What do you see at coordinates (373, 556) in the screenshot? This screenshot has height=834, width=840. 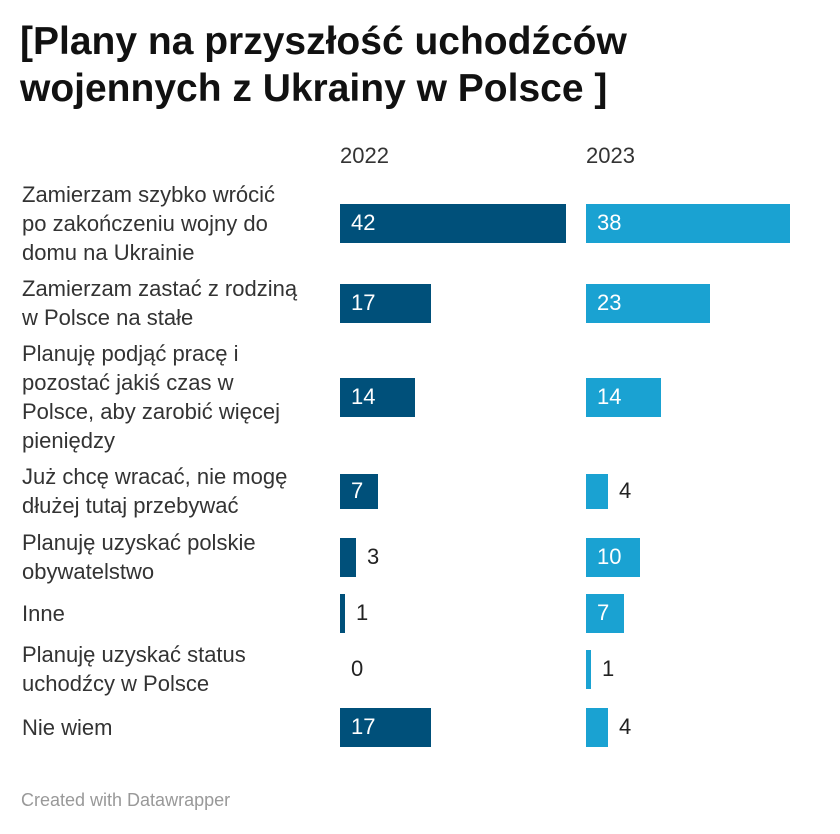 I see `value-label-2022: 3` at bounding box center [373, 556].